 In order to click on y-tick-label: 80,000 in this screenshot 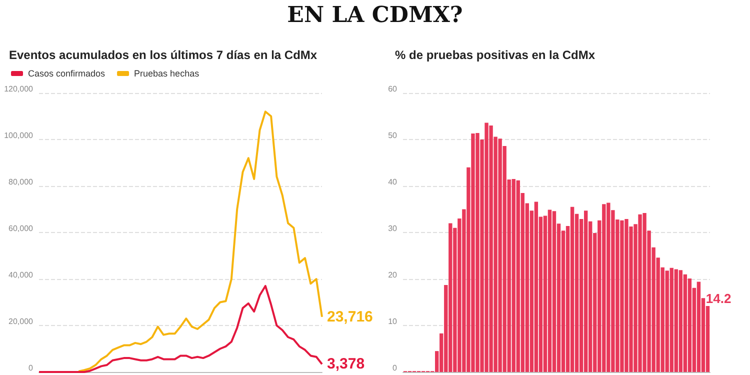, I will do `click(21, 182)`.